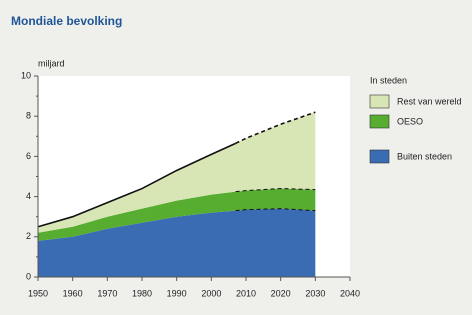  Describe the element at coordinates (28, 156) in the screenshot. I see `y-tick-label: 6` at that location.